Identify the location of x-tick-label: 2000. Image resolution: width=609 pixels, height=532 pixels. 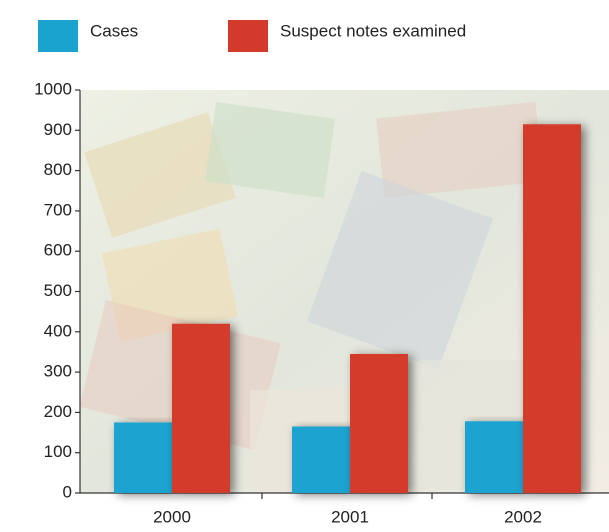
(172, 516).